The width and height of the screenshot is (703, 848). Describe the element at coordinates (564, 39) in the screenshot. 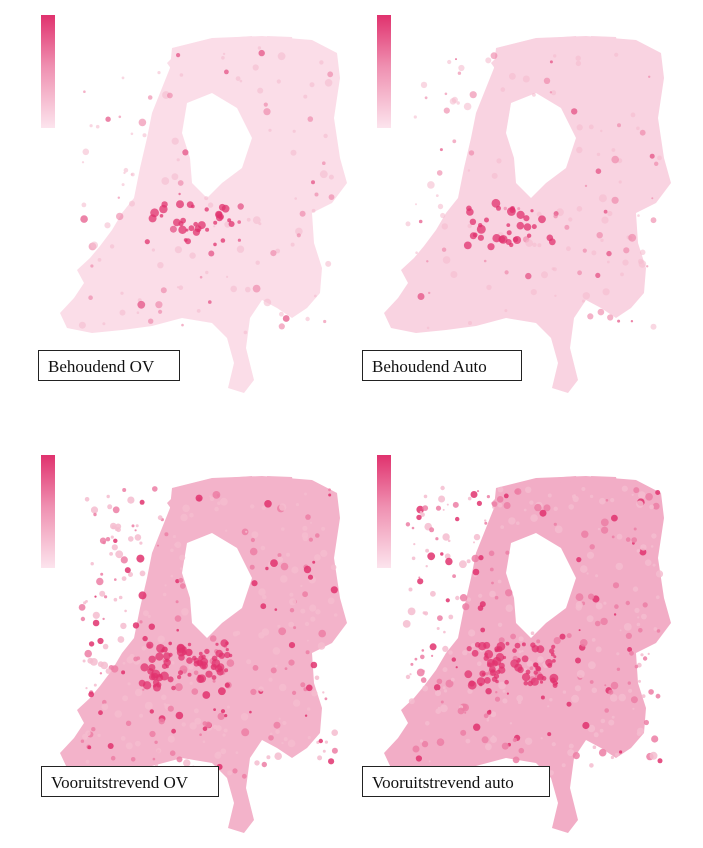

I see `wadden-island` at that location.